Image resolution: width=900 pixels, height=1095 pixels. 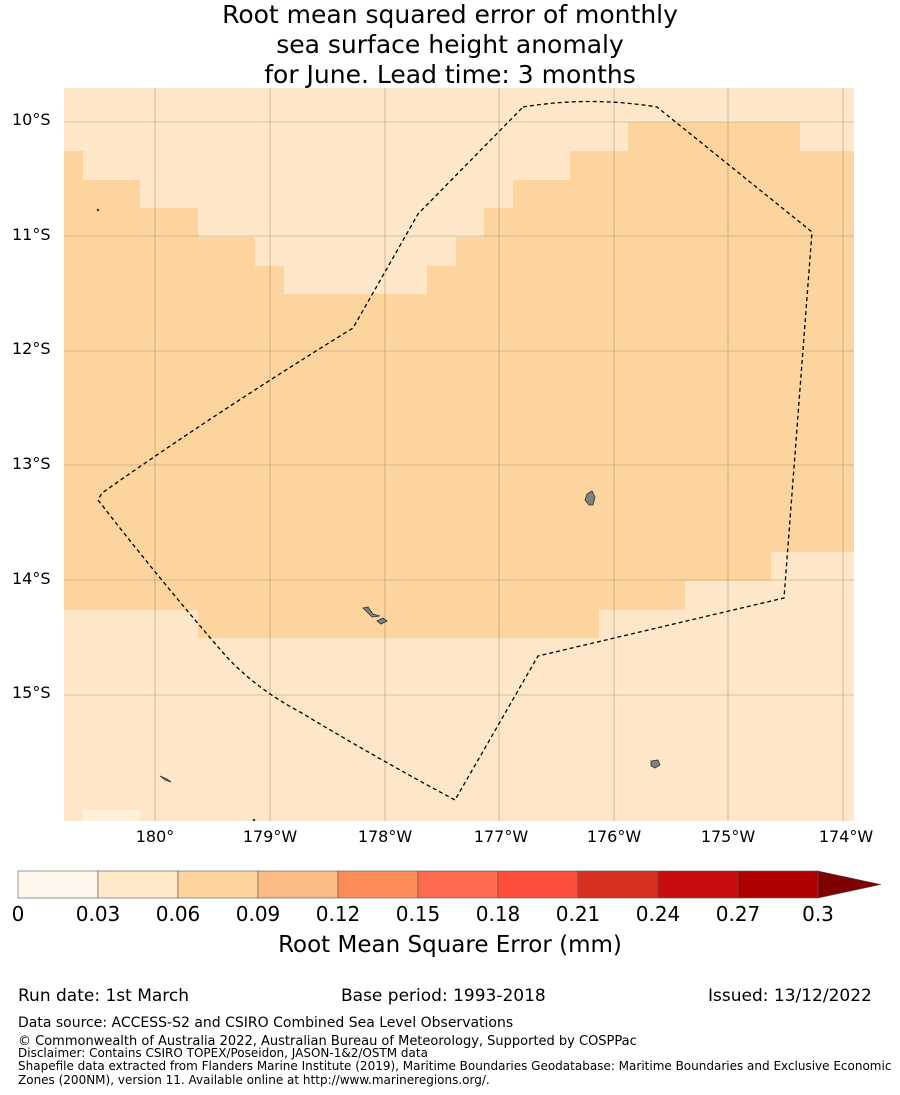 I want to click on colorbar-tick-label: 0, so click(x=18, y=914).